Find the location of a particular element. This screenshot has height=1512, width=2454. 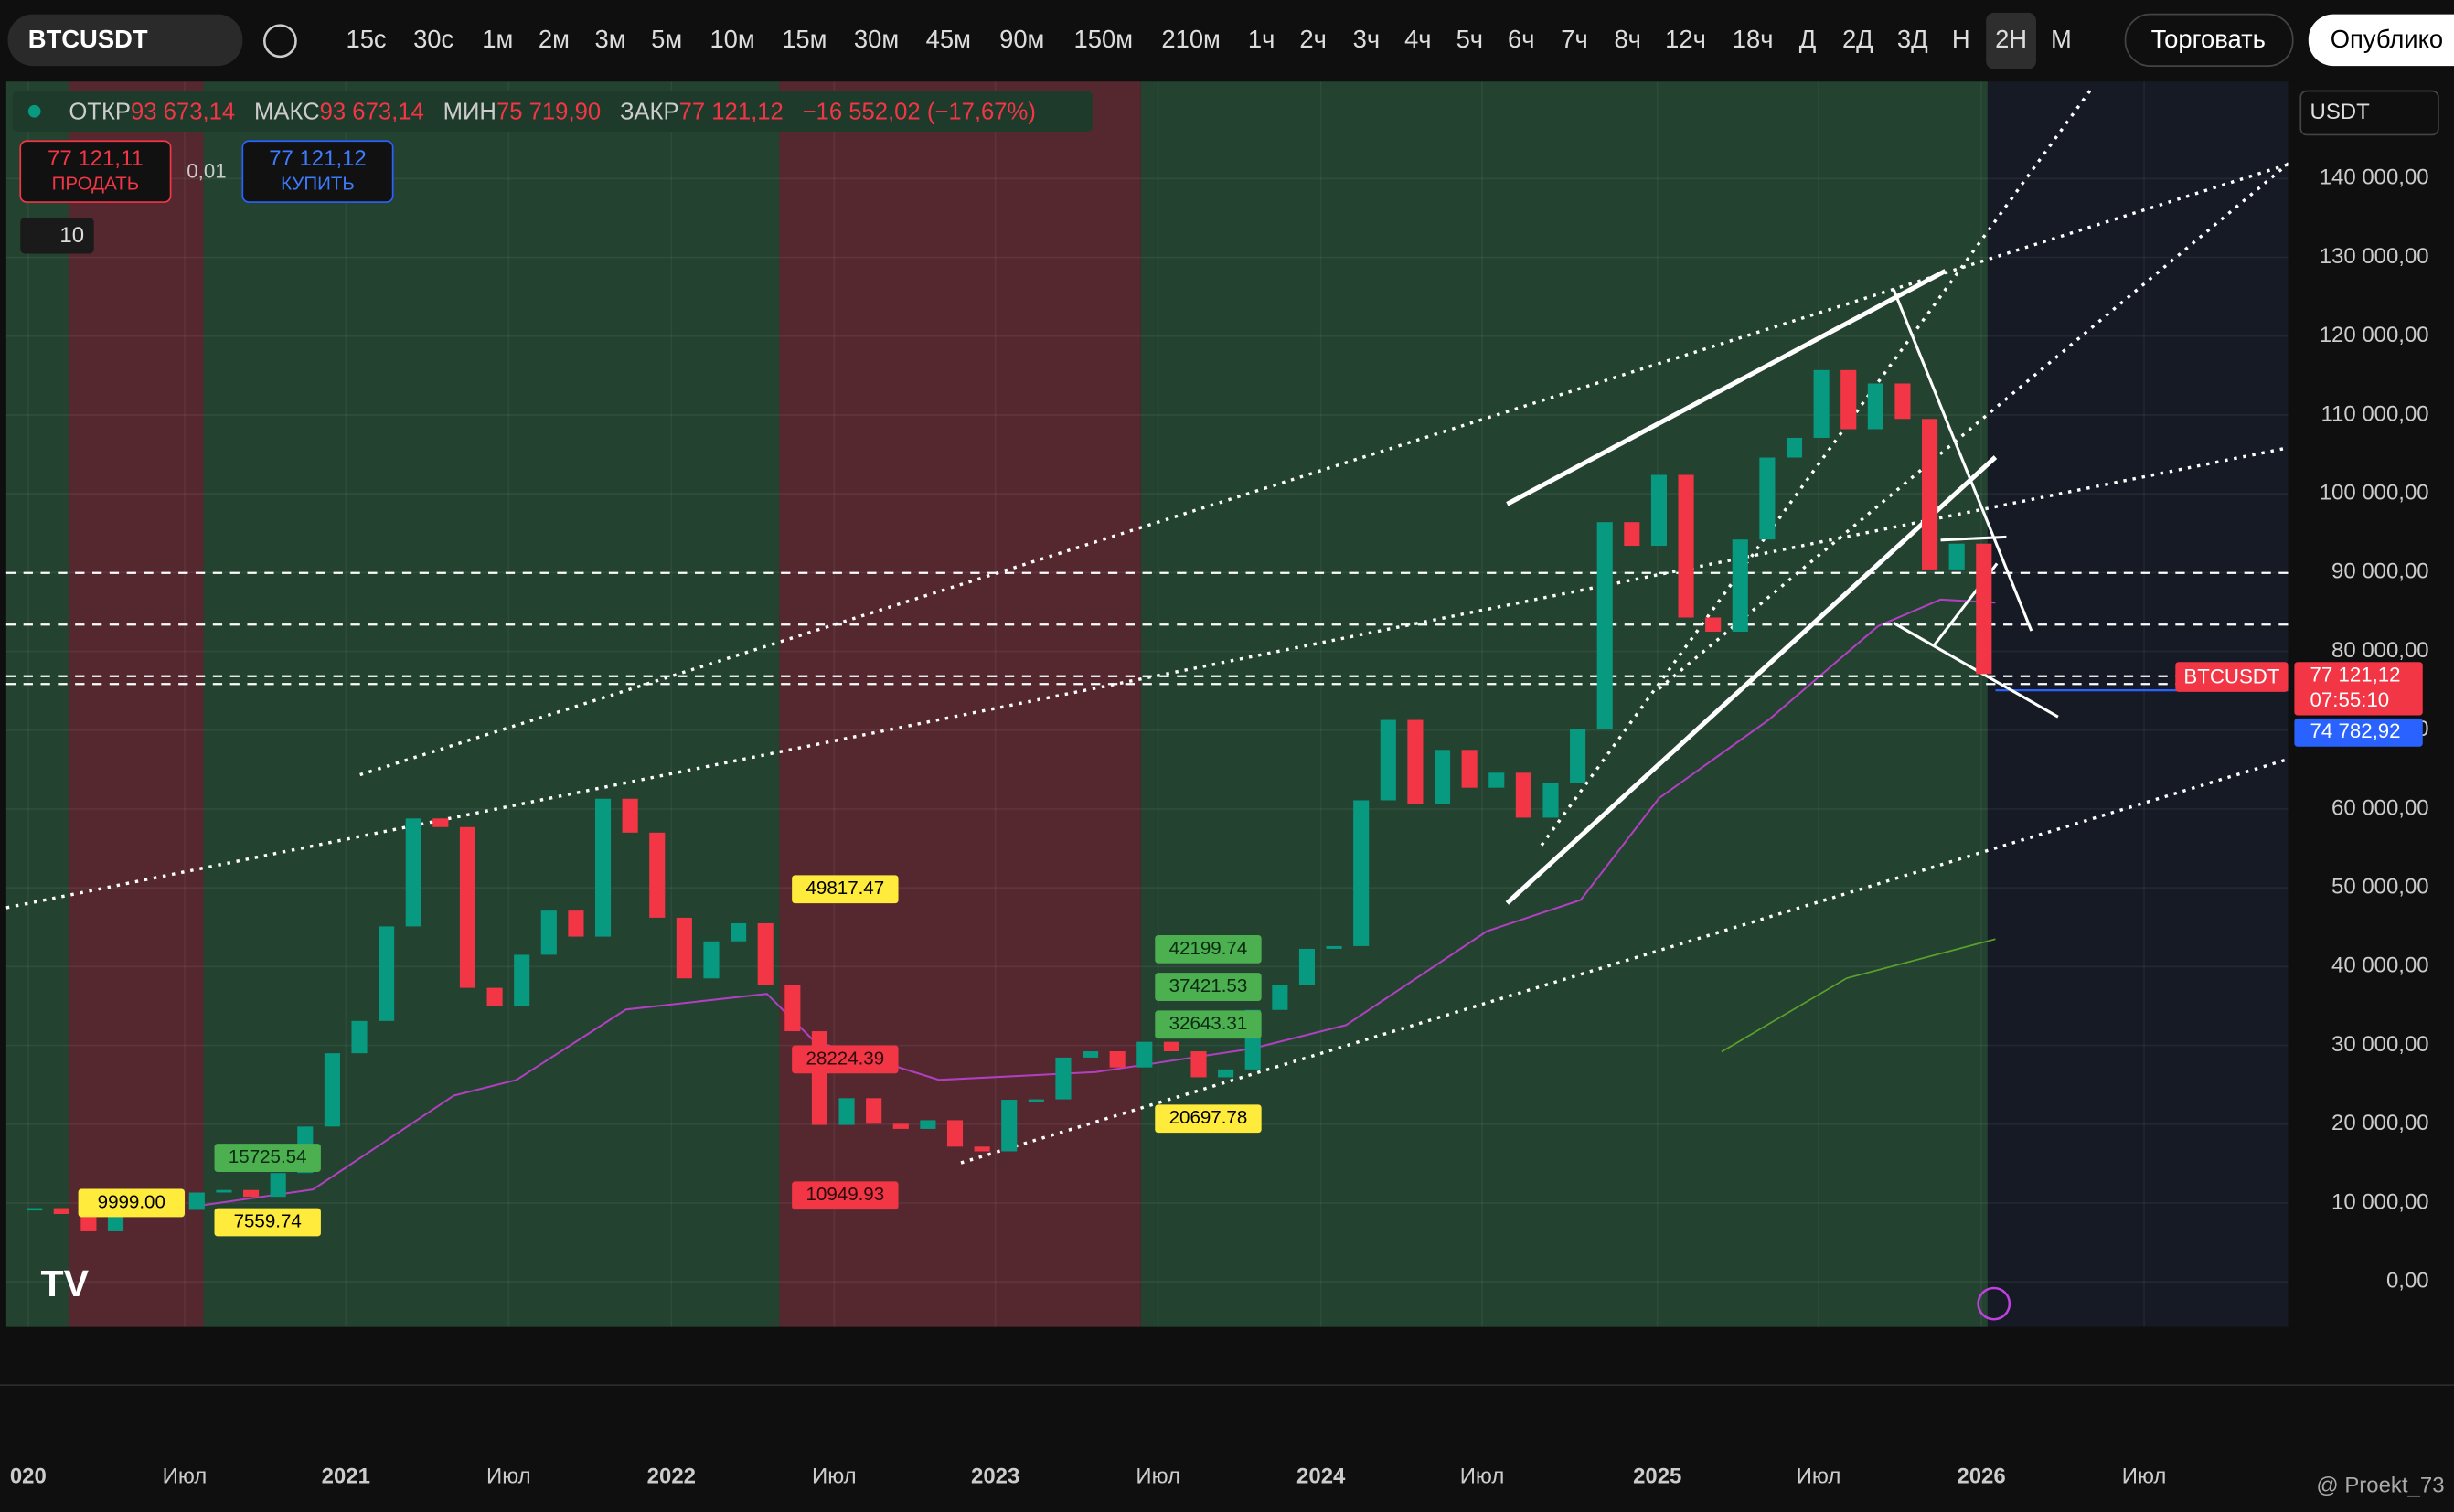

interval-button: 5м is located at coordinates (666, 39).